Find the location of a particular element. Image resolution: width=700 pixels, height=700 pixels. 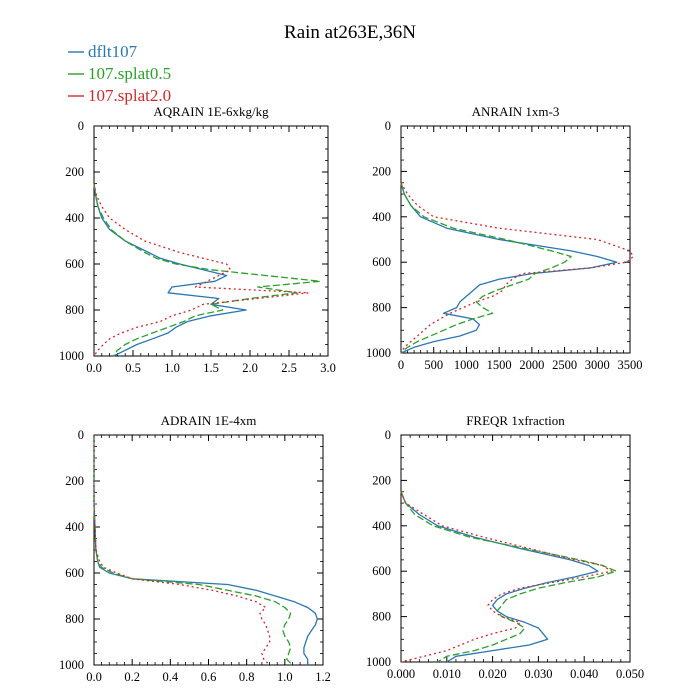

panel-3-series-dflt107 is located at coordinates (205, 550).